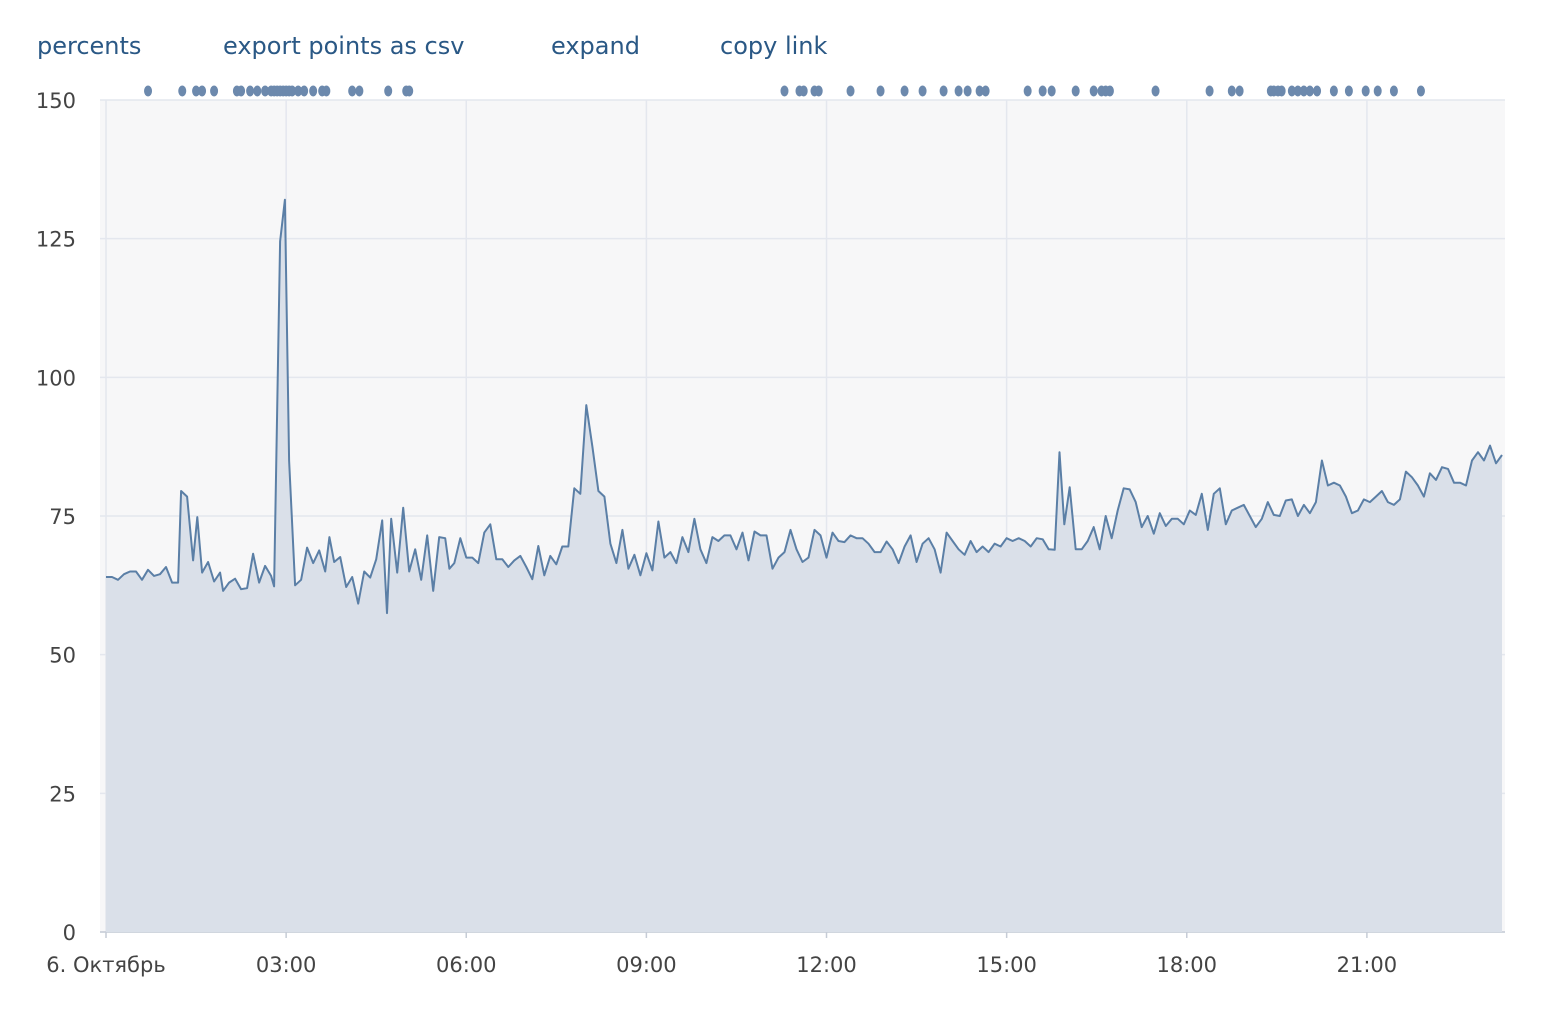 The width and height of the screenshot is (1568, 1020). Describe the element at coordinates (1187, 965) in the screenshot. I see `x-tick-label: 18:00` at that location.